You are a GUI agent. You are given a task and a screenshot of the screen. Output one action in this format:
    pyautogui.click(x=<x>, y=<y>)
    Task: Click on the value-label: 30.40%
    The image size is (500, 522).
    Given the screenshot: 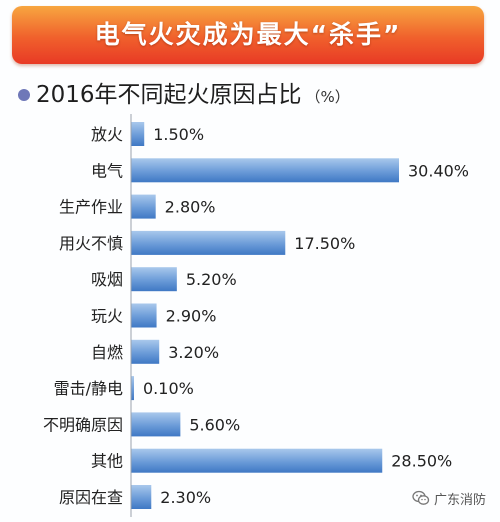 What is the action you would take?
    pyautogui.click(x=438, y=170)
    